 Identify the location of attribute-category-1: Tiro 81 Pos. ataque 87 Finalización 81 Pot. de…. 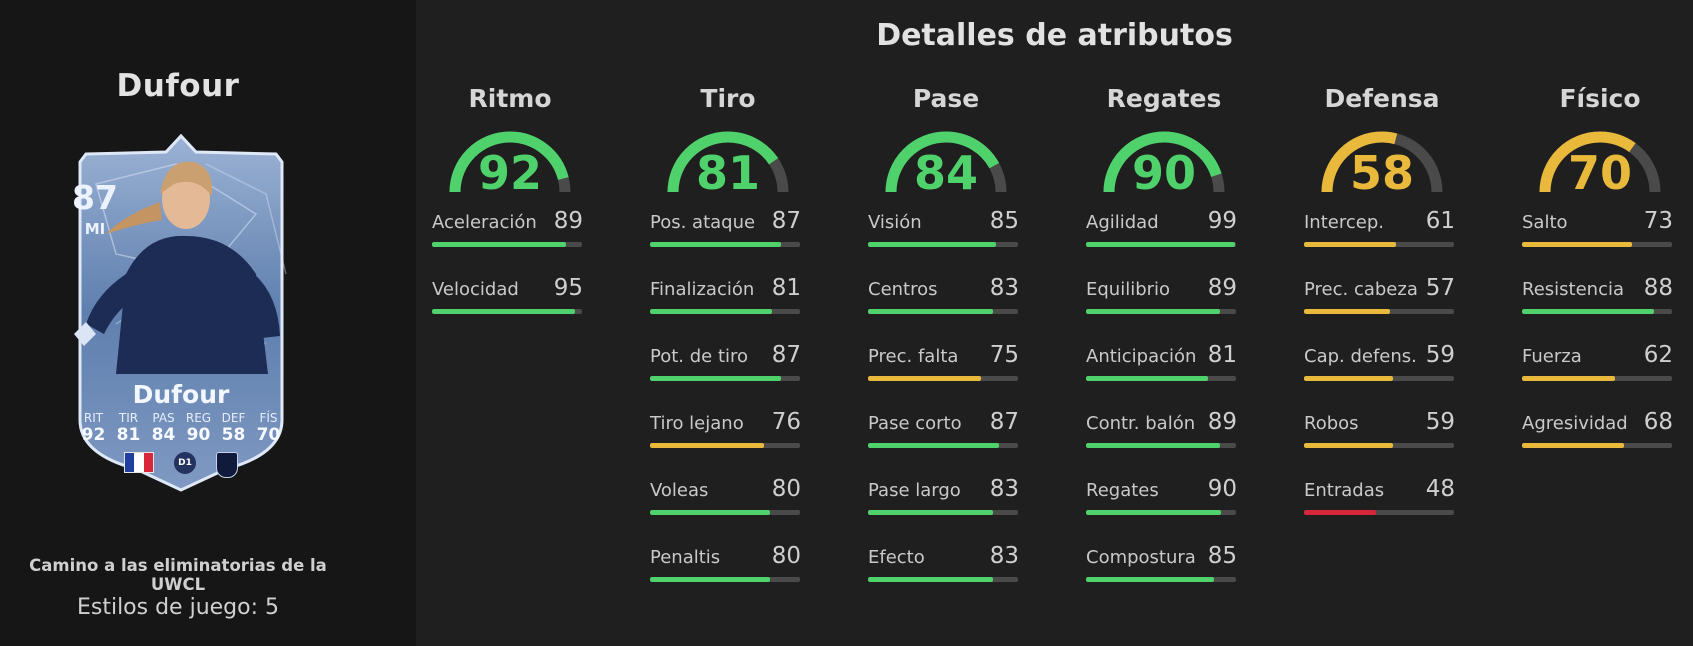
(728, 349).